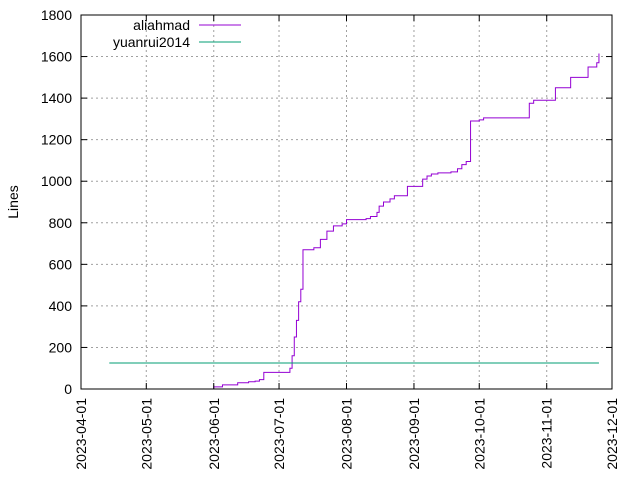 This screenshot has height=480, width=640. What do you see at coordinates (81, 434) in the screenshot?
I see `x-tick-label: 2023-04-01` at bounding box center [81, 434].